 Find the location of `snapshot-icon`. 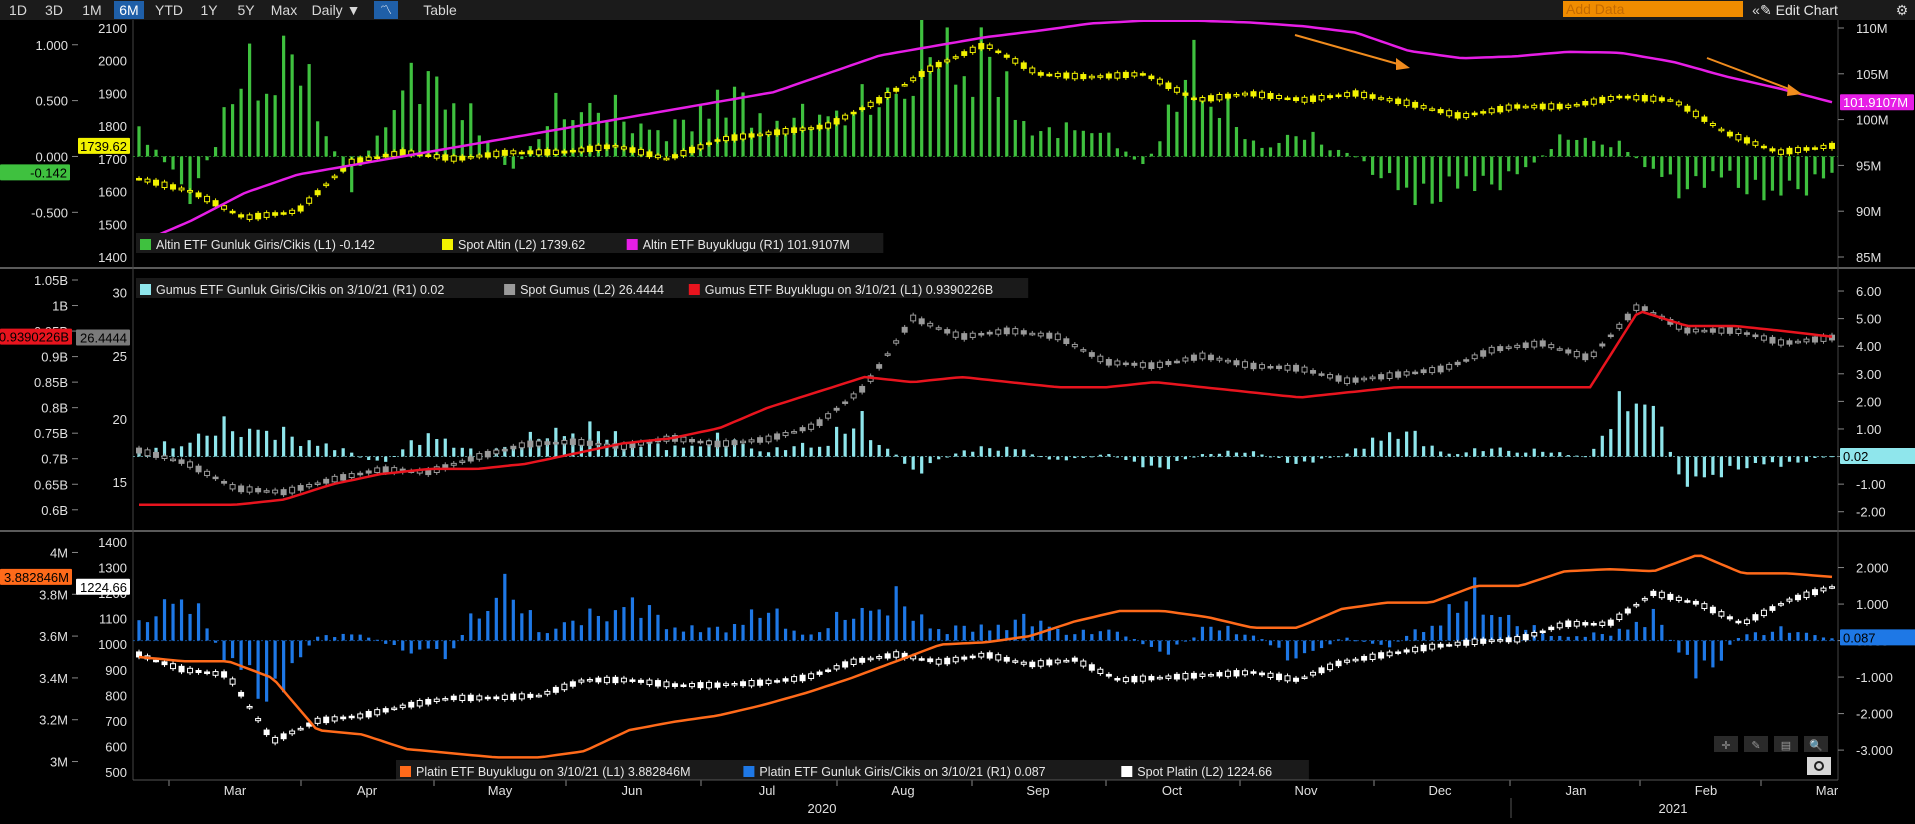

snapshot-icon is located at coordinates (1819, 766).